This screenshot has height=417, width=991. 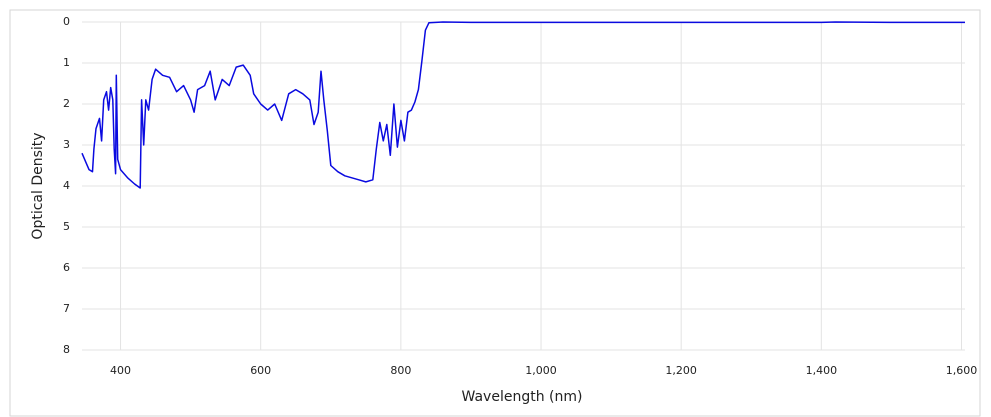 What do you see at coordinates (822, 370) in the screenshot?
I see `x-tick-label: 1,400` at bounding box center [822, 370].